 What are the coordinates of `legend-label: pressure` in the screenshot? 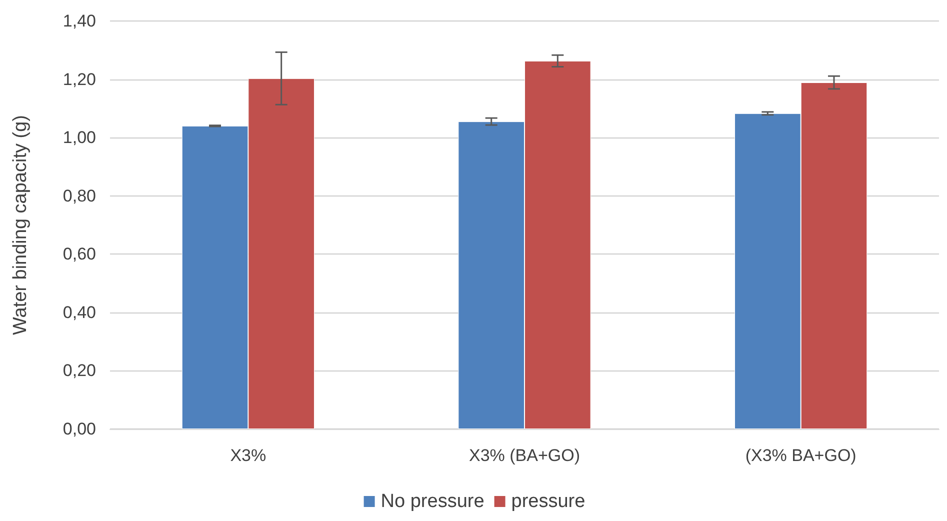 It's located at (548, 501).